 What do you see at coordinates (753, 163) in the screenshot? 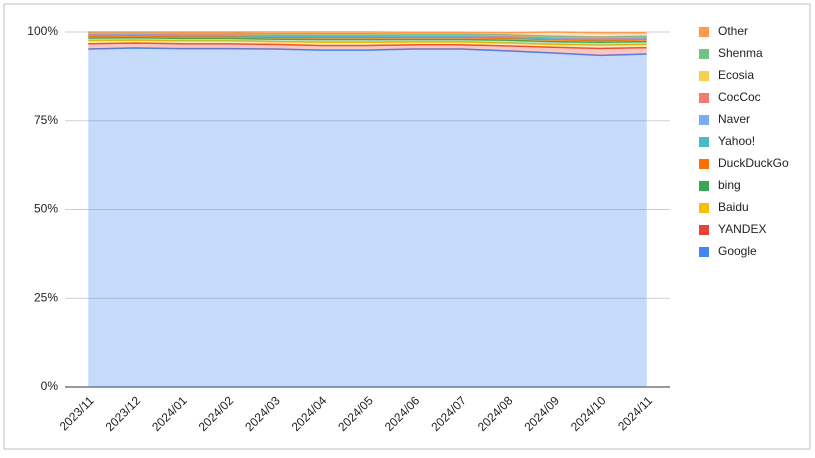
I see `legend-label: DuckDuckGo` at bounding box center [753, 163].